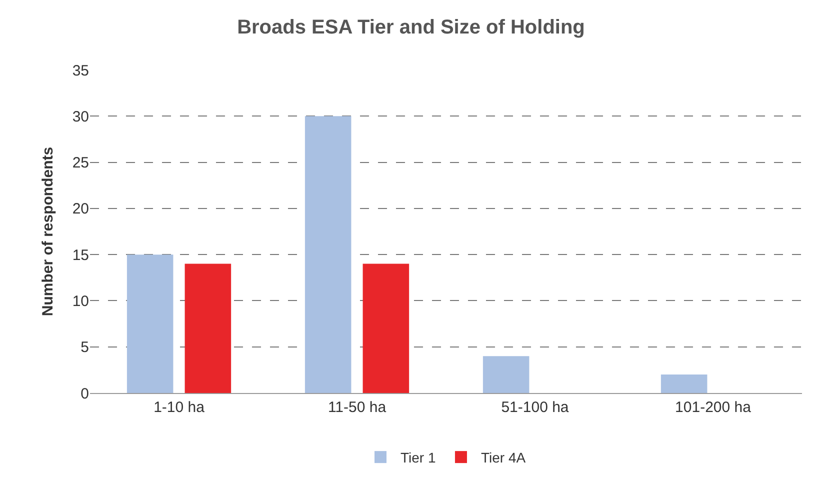  I want to click on x-tick-label: 101-200 ha, so click(713, 407).